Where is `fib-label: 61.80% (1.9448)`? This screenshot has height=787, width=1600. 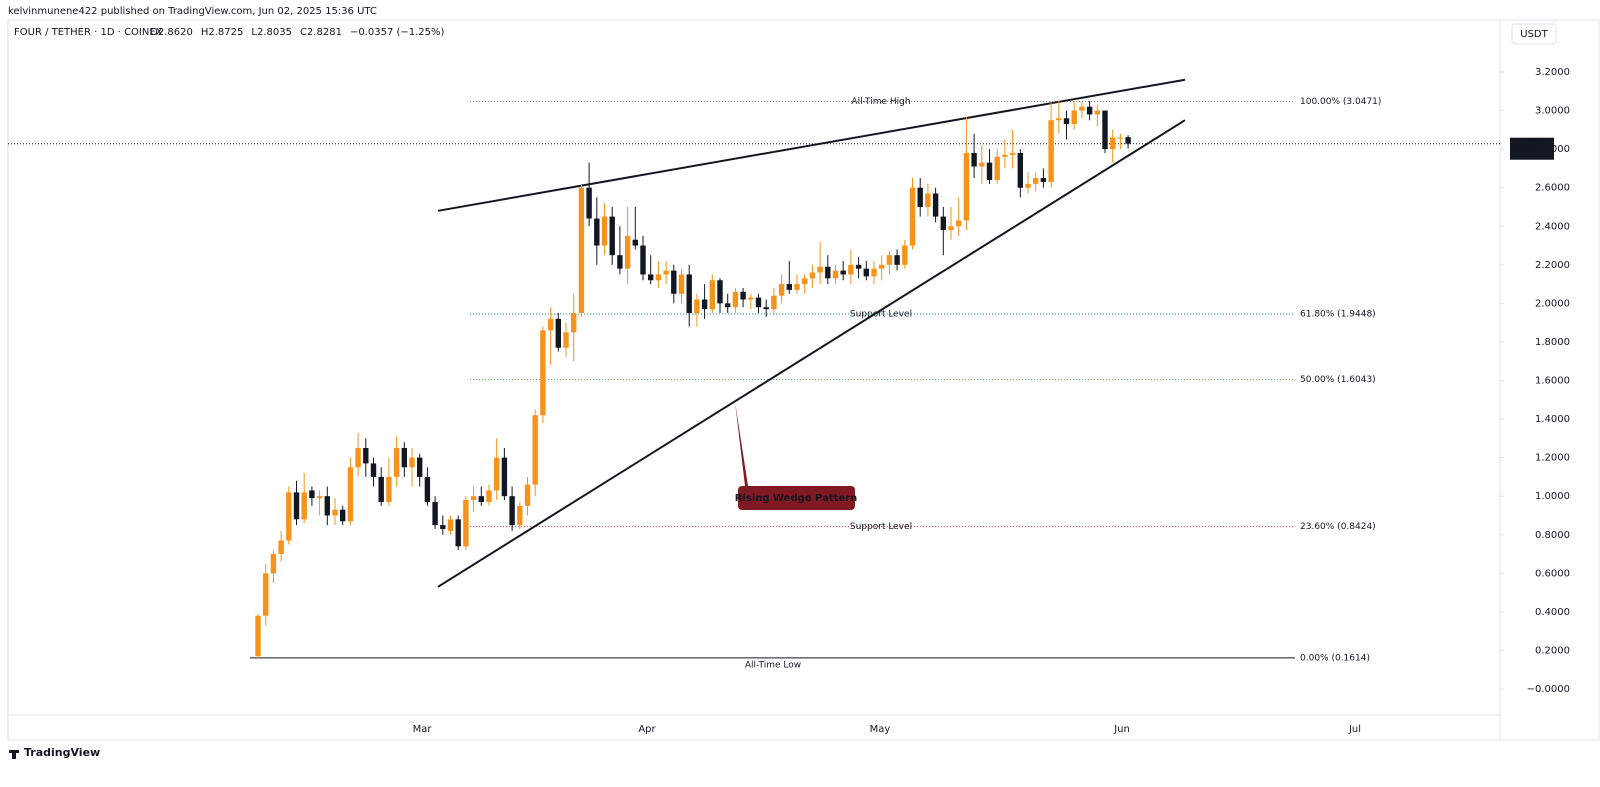
fib-label: 61.80% (1.9448) is located at coordinates (1338, 315).